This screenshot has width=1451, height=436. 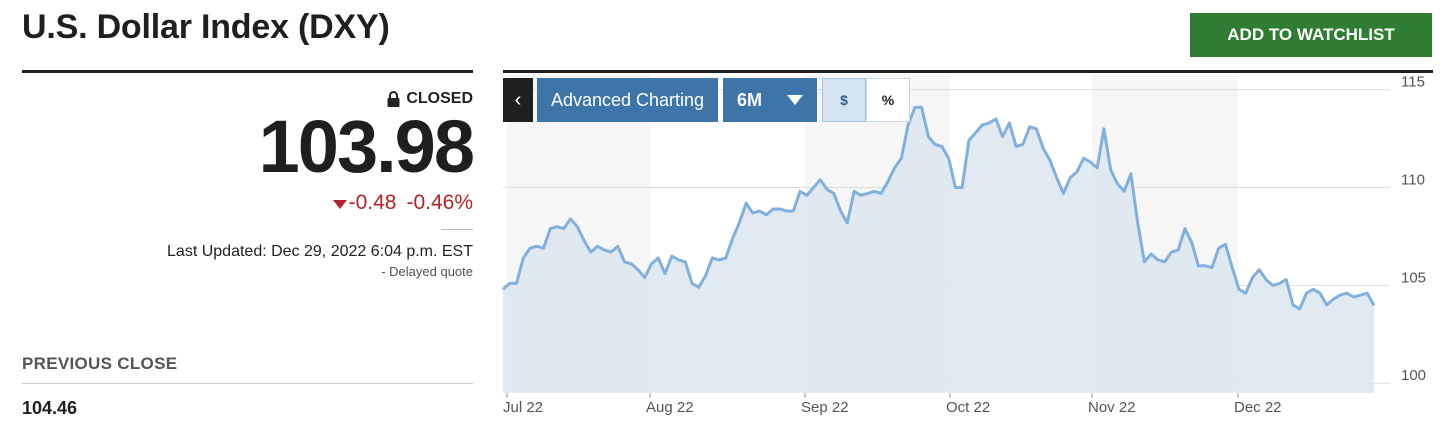 What do you see at coordinates (439, 202) in the screenshot?
I see `change-percent: -0.46%` at bounding box center [439, 202].